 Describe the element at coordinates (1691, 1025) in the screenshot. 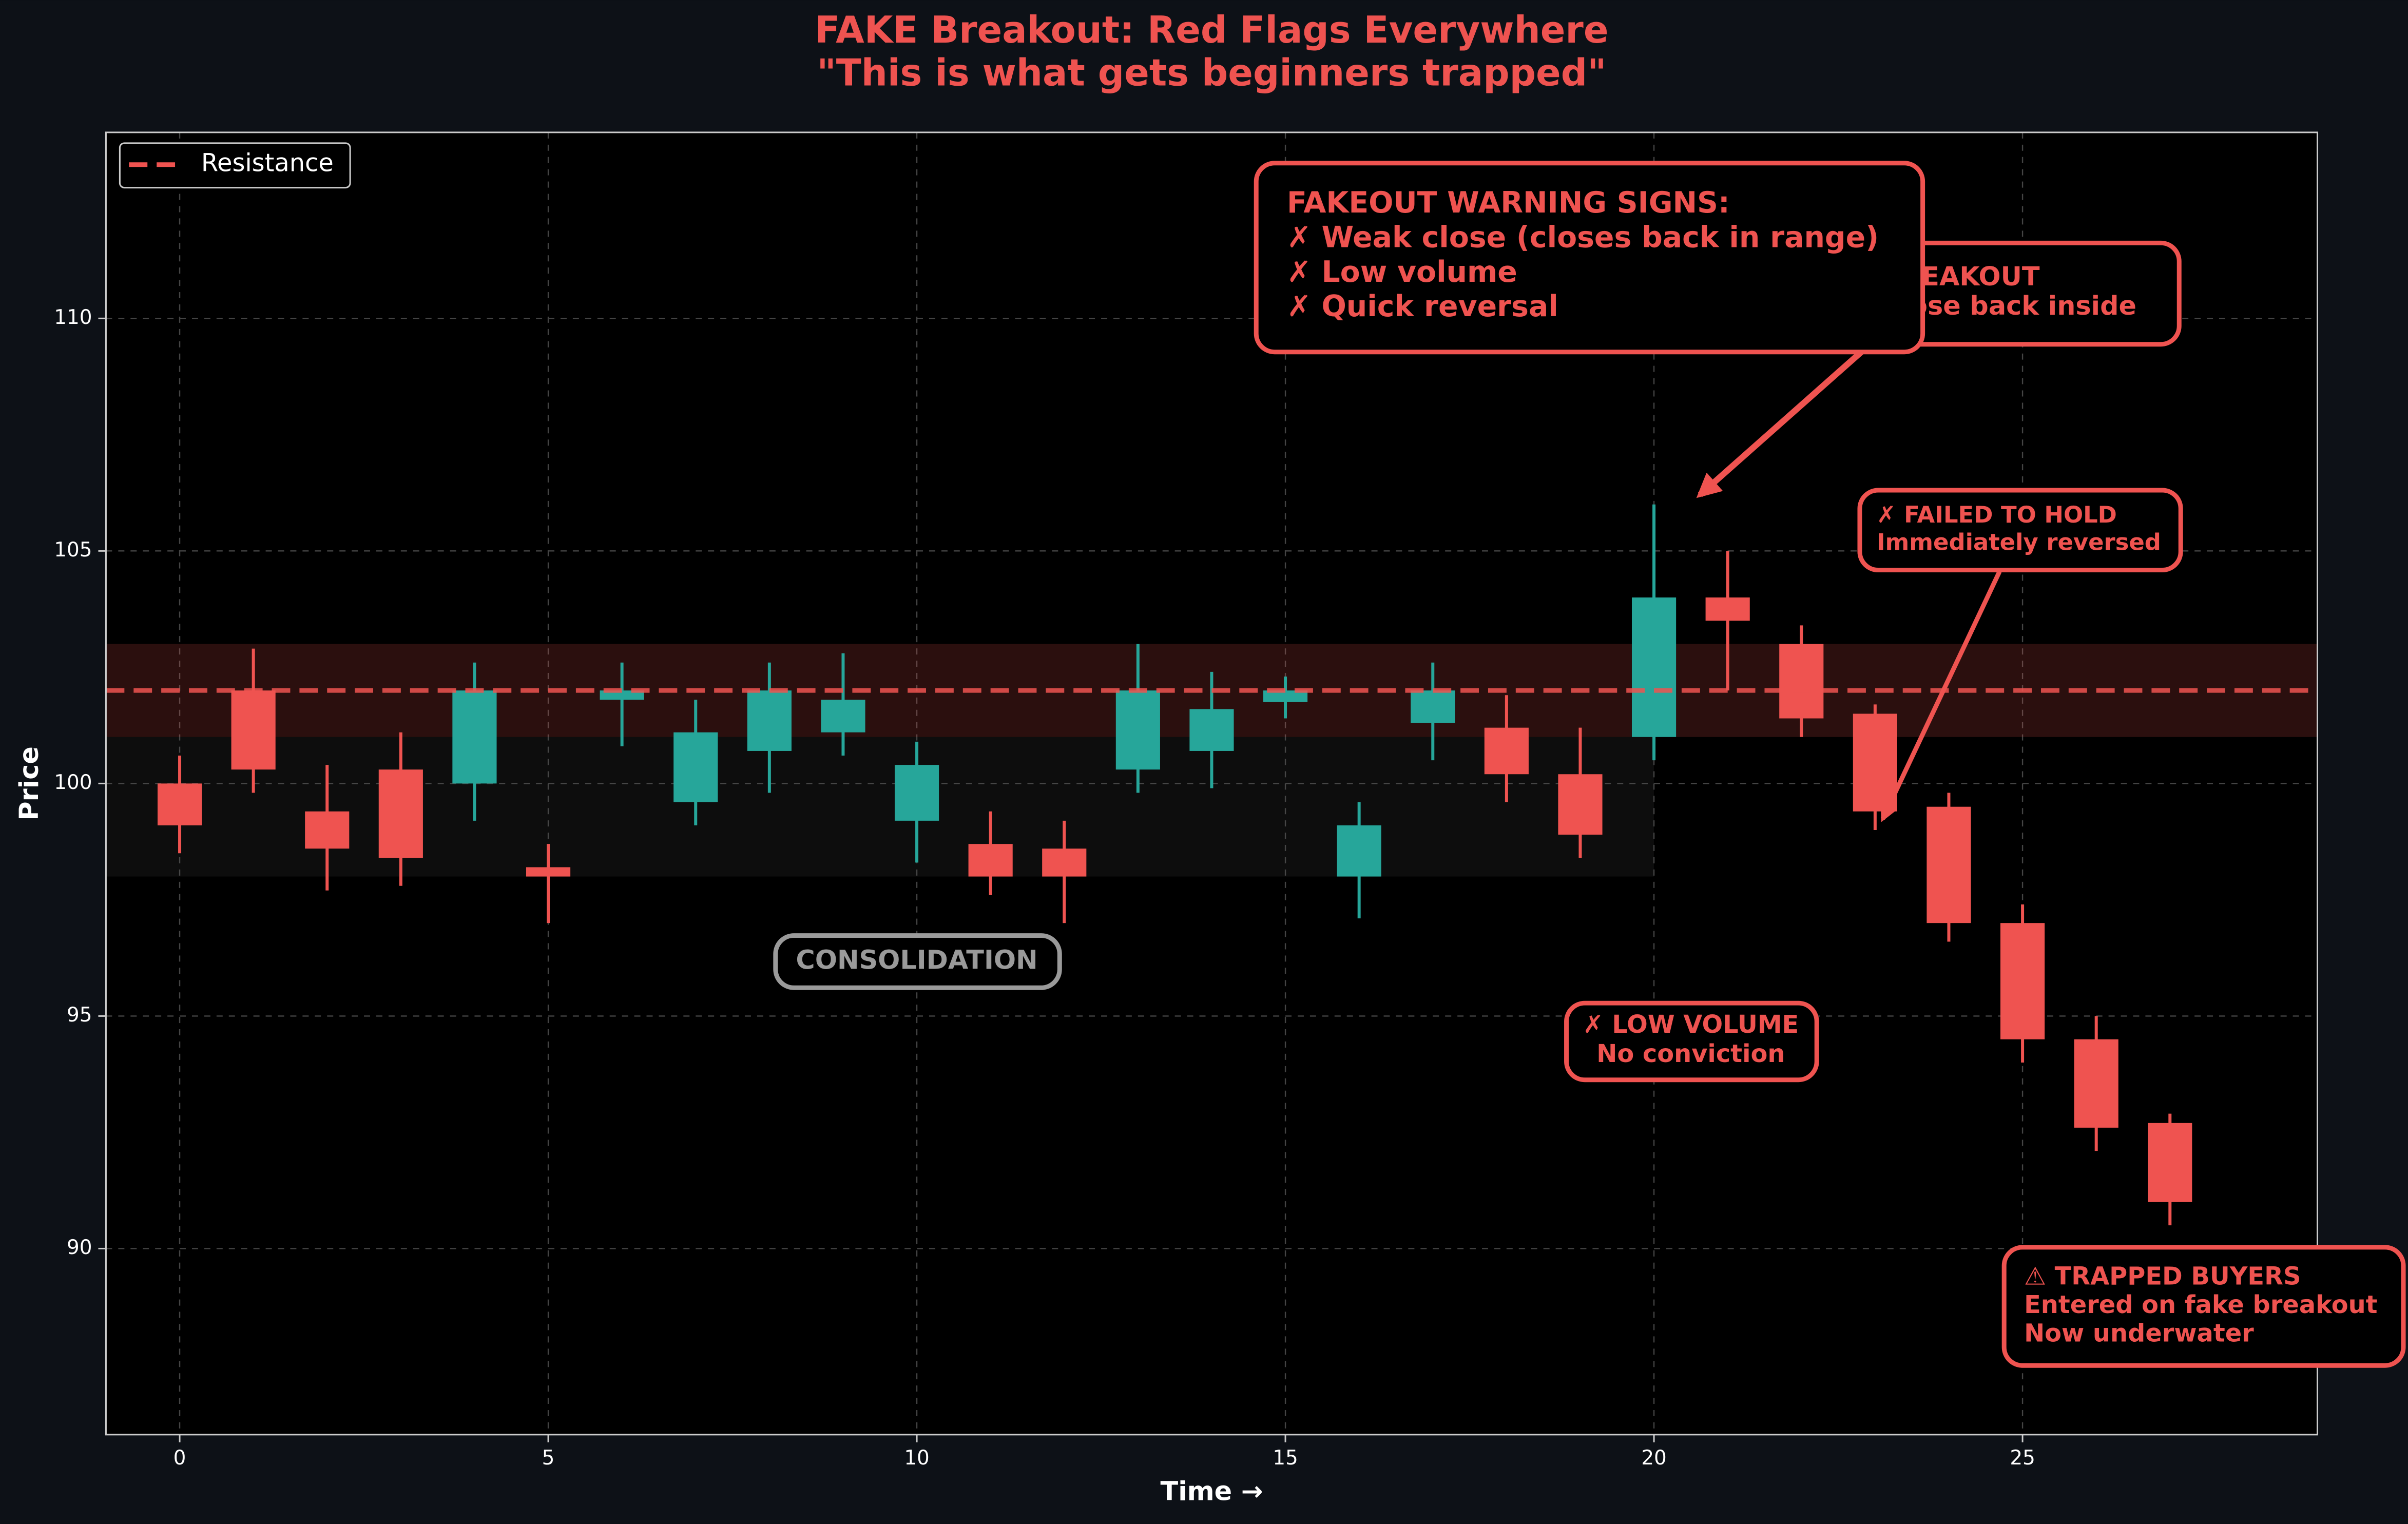

I see `annotation-text: ✗ LOW VOLUME` at that location.